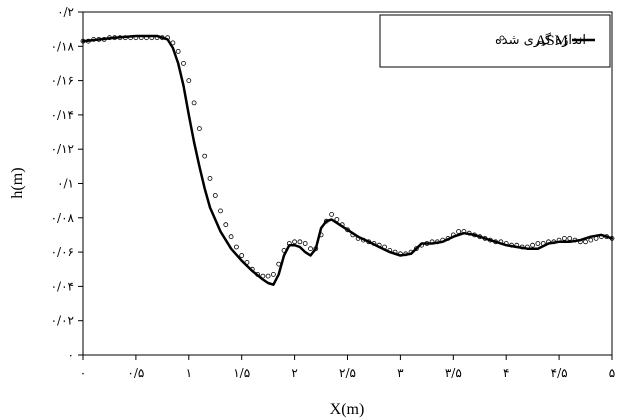 The image size is (623, 420). I want to click on y-tick-label: ۰/۱۴, so click(62, 115).